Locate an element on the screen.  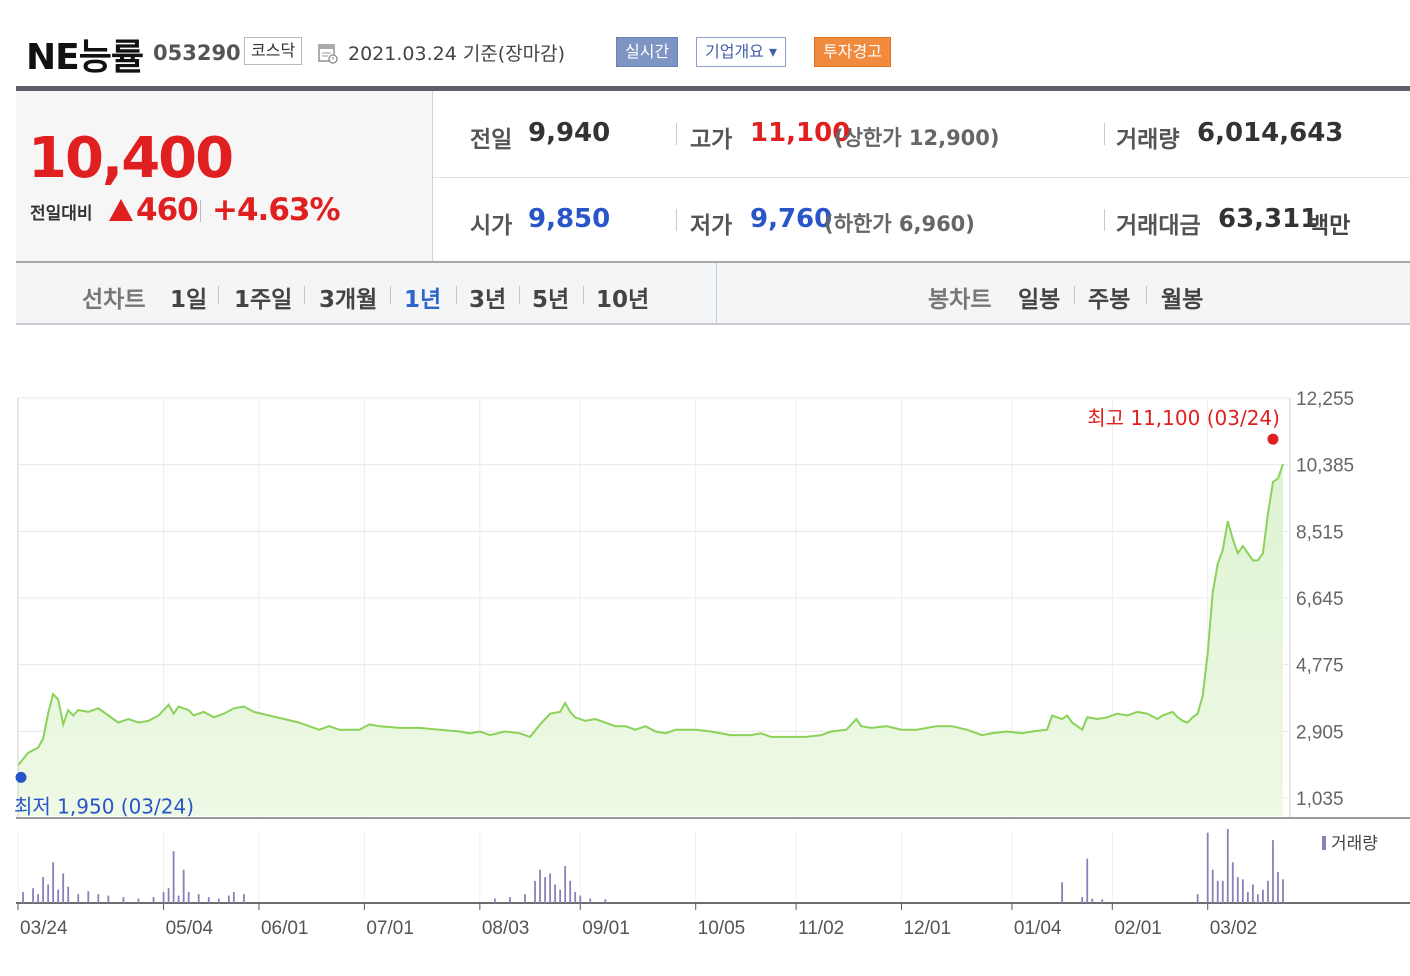
company-overview-dropdown: 기업개요 ▾ is located at coordinates (741, 52).